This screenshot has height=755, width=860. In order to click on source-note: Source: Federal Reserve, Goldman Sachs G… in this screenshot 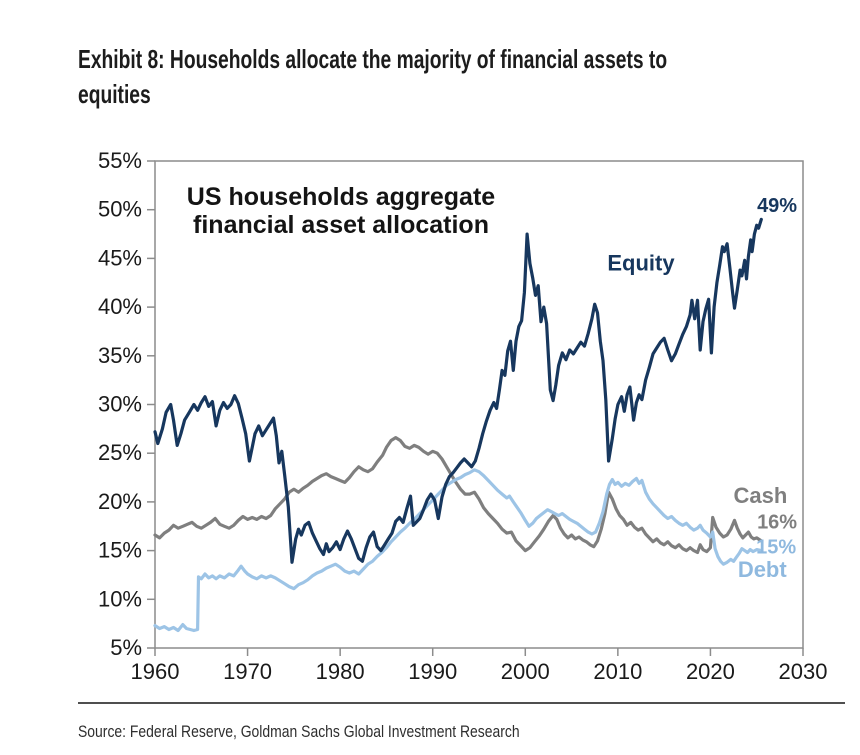, I will do `click(299, 731)`.